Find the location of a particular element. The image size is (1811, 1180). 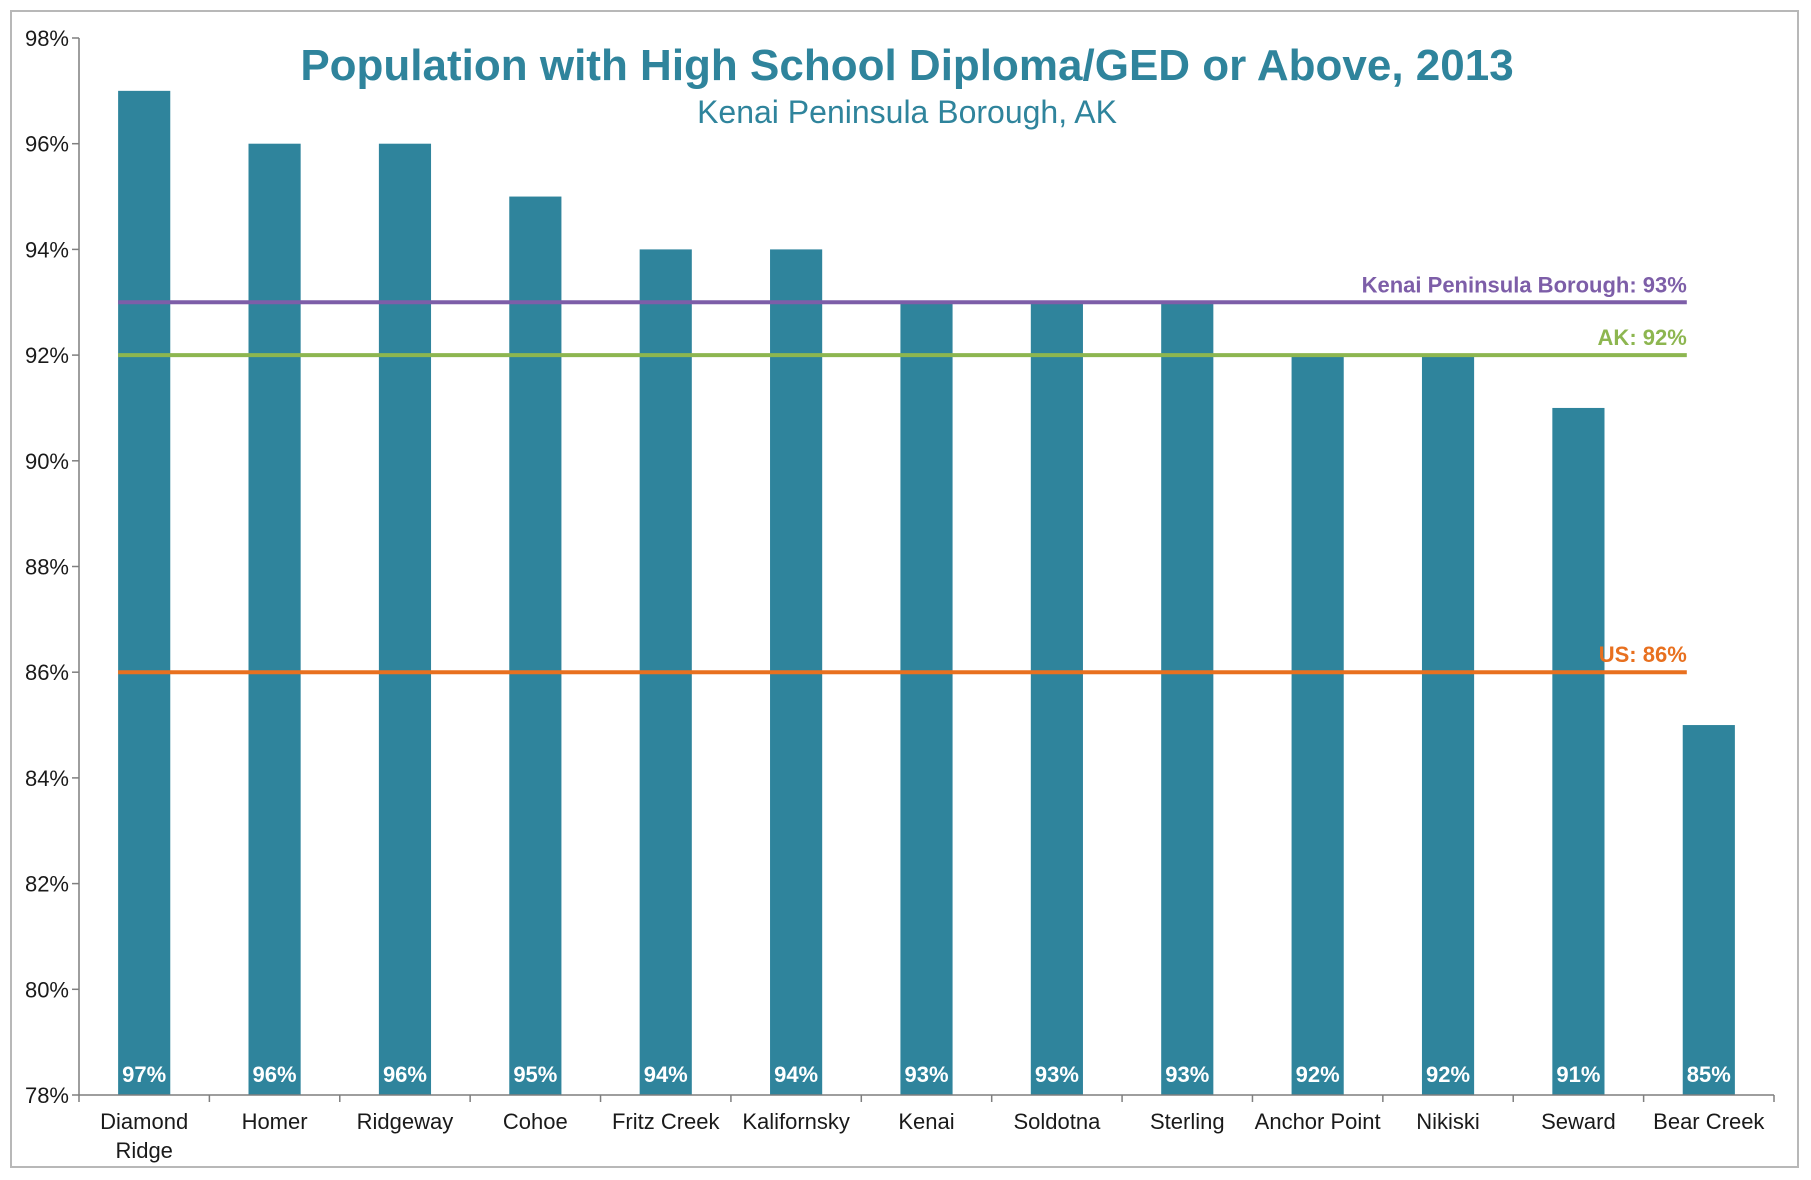

y-tick-label: 96% is located at coordinates (47, 144).